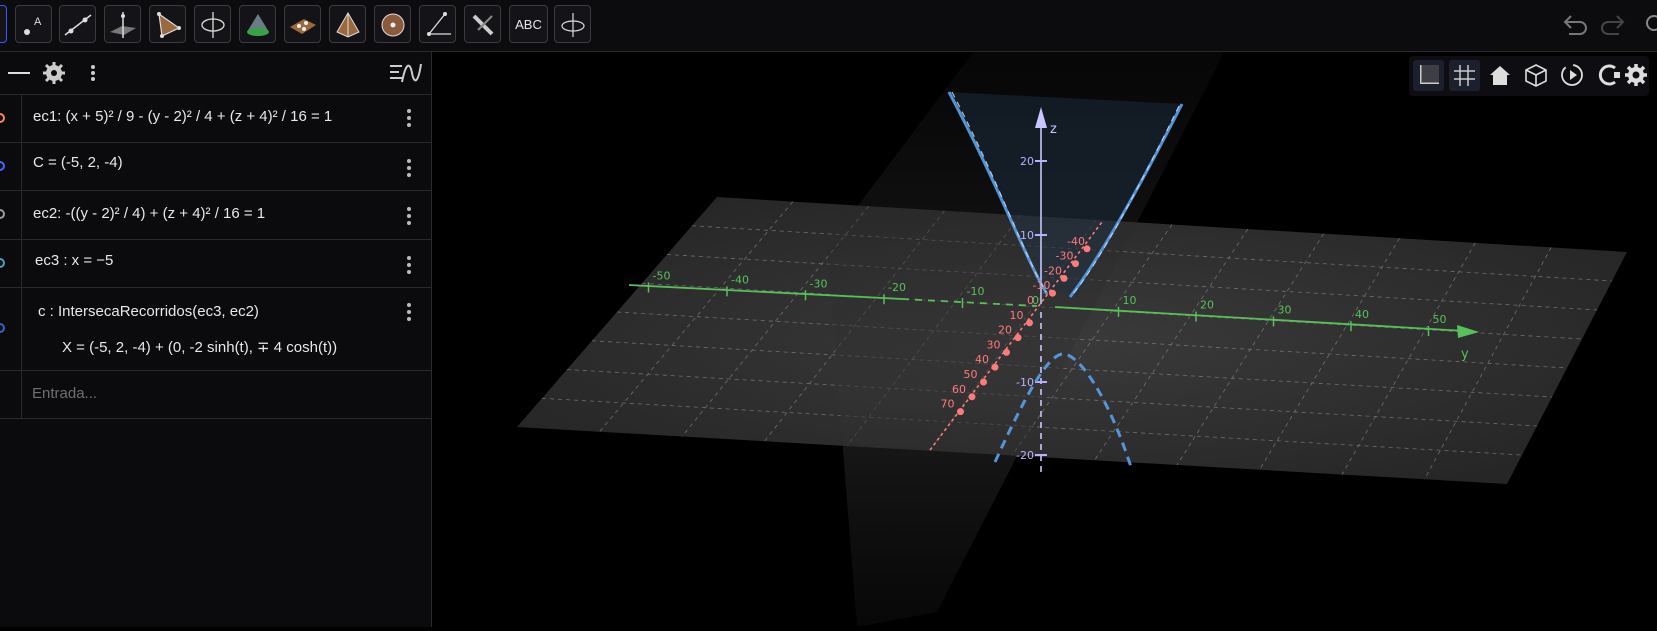  What do you see at coordinates (212, 24) in the screenshot?
I see `circle-axis-tool-button` at bounding box center [212, 24].